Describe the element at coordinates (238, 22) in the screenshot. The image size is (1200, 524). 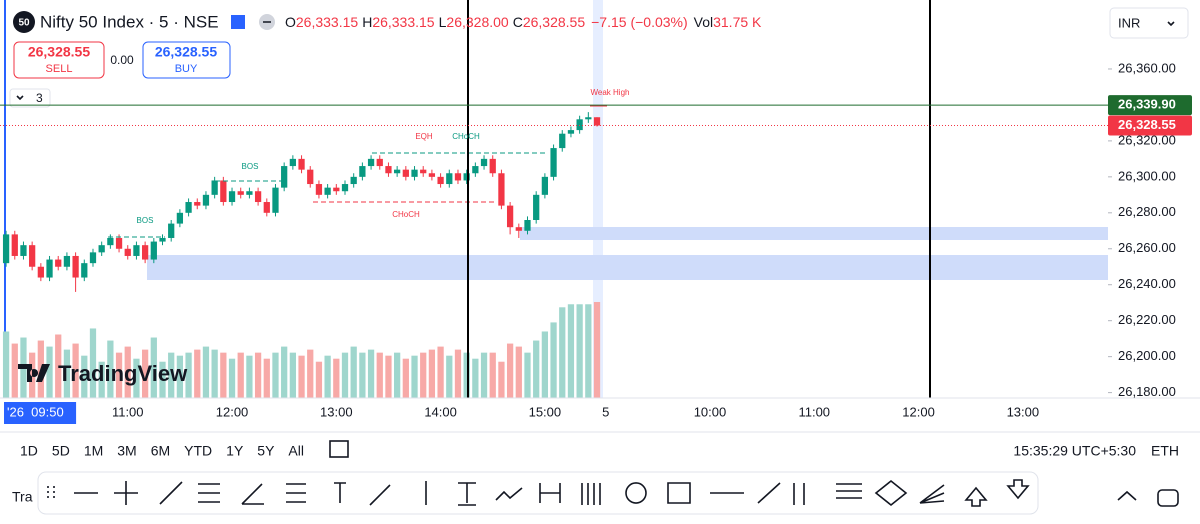
I see `flag-icon` at that location.